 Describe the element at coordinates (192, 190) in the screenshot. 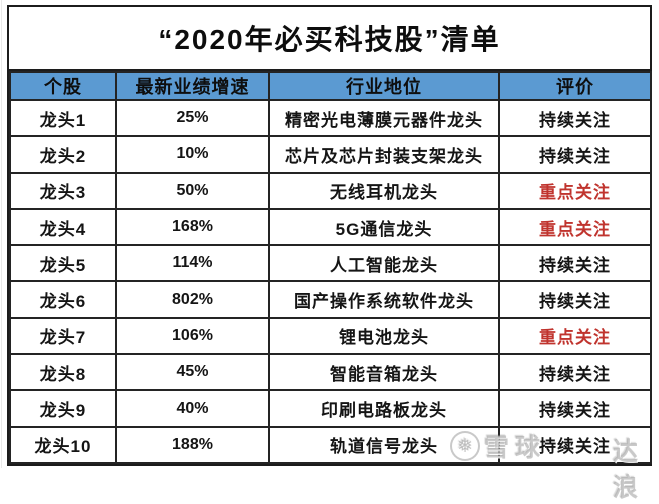

I see `growth-cell: 50%` at that location.